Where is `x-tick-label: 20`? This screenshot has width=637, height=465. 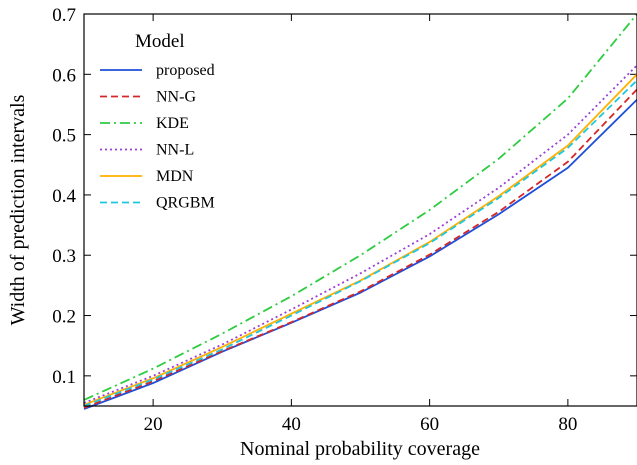
x-tick-label: 20 is located at coordinates (153, 424).